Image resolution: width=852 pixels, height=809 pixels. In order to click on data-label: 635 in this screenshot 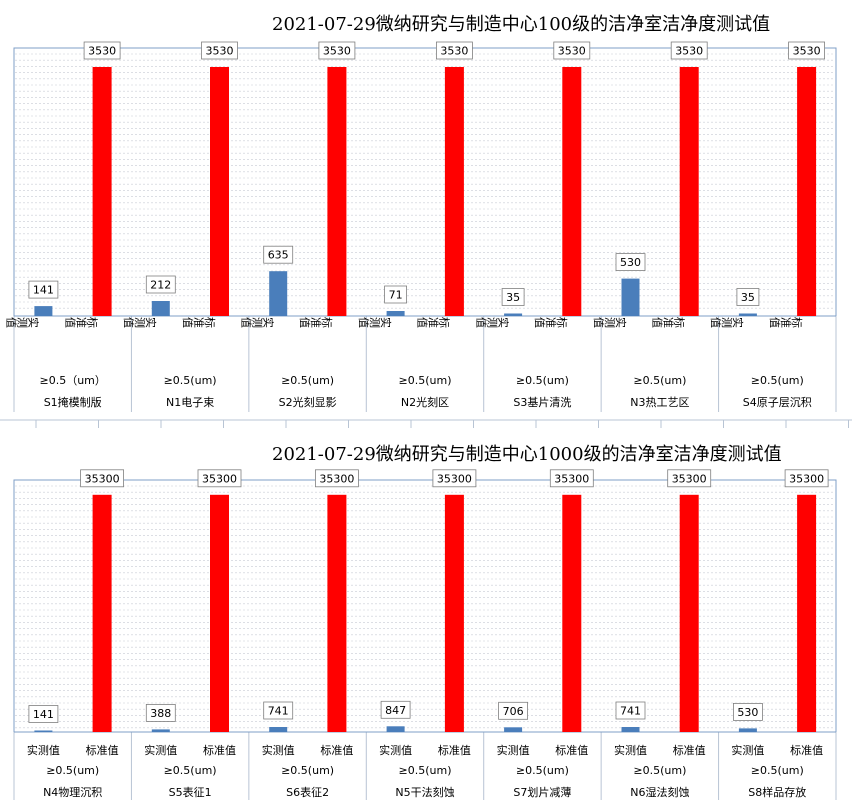, I will do `click(278, 255)`.